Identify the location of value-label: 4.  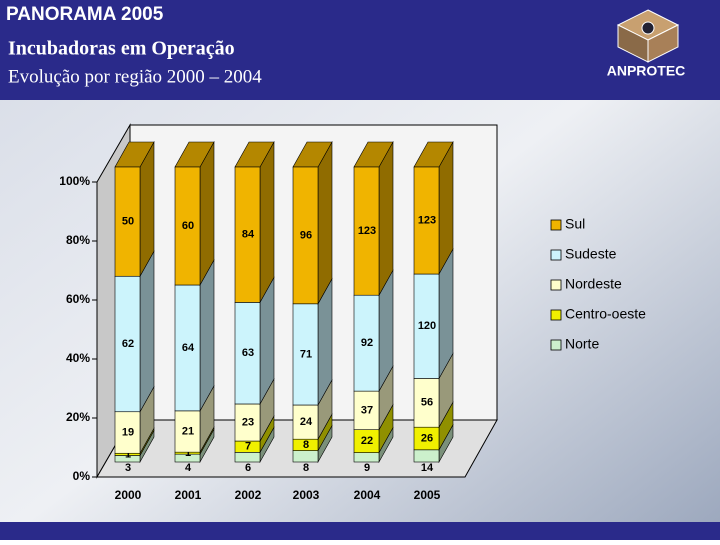
(188, 468).